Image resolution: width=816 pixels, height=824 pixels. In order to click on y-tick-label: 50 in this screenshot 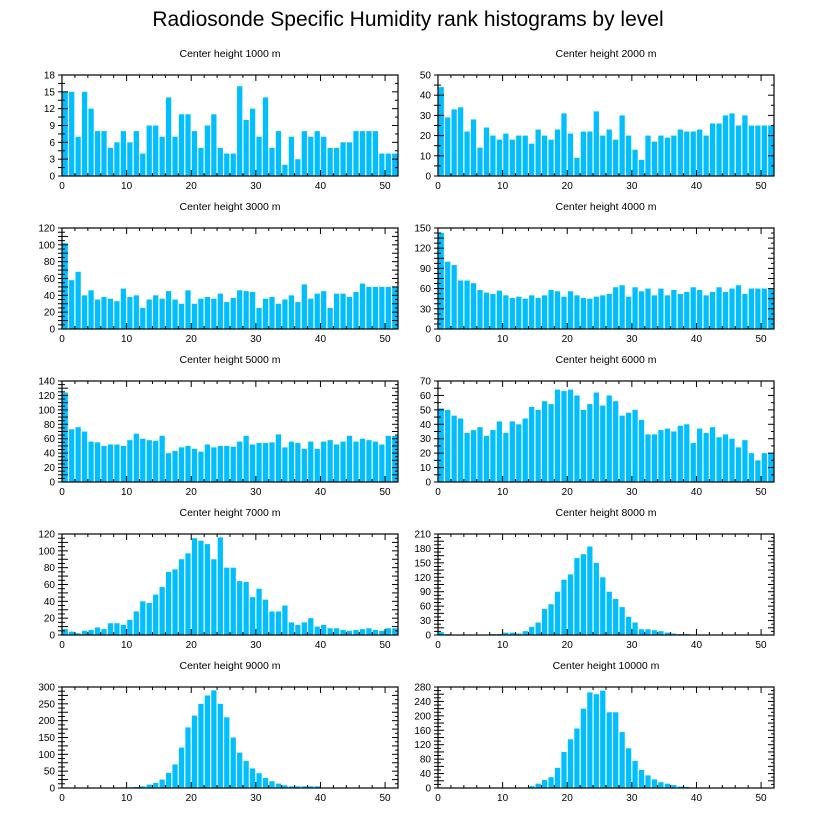, I will do `click(50, 772)`.